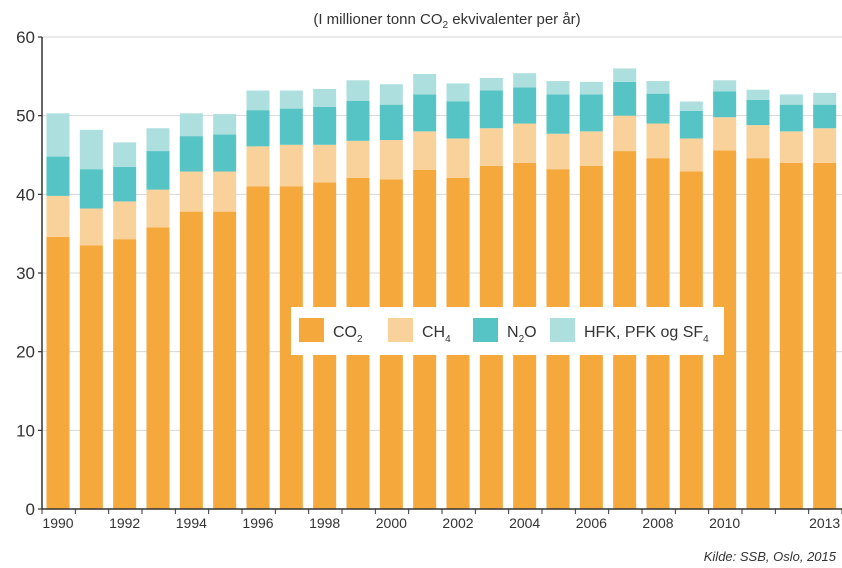 Image resolution: width=842 pixels, height=568 pixels. I want to click on x-tick-label-1992: 1992, so click(124, 523).